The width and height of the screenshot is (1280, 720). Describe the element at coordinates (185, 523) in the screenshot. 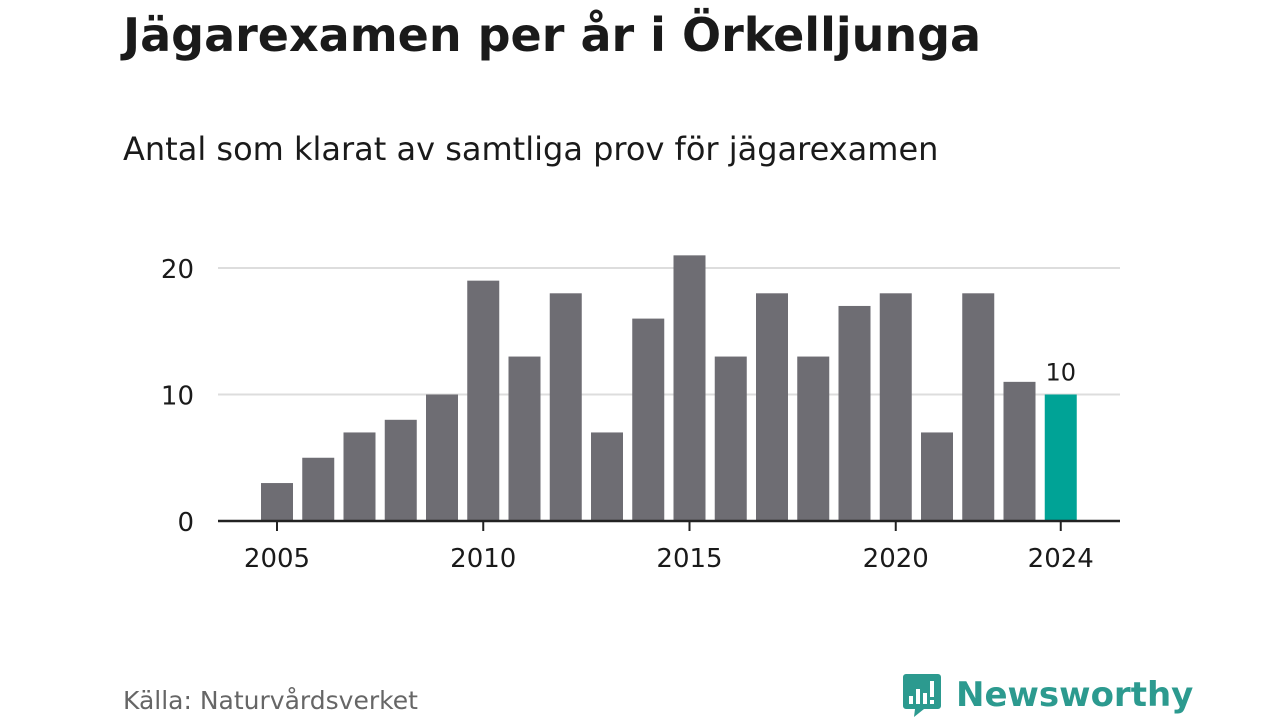

I see `y-tick-label: 0` at that location.